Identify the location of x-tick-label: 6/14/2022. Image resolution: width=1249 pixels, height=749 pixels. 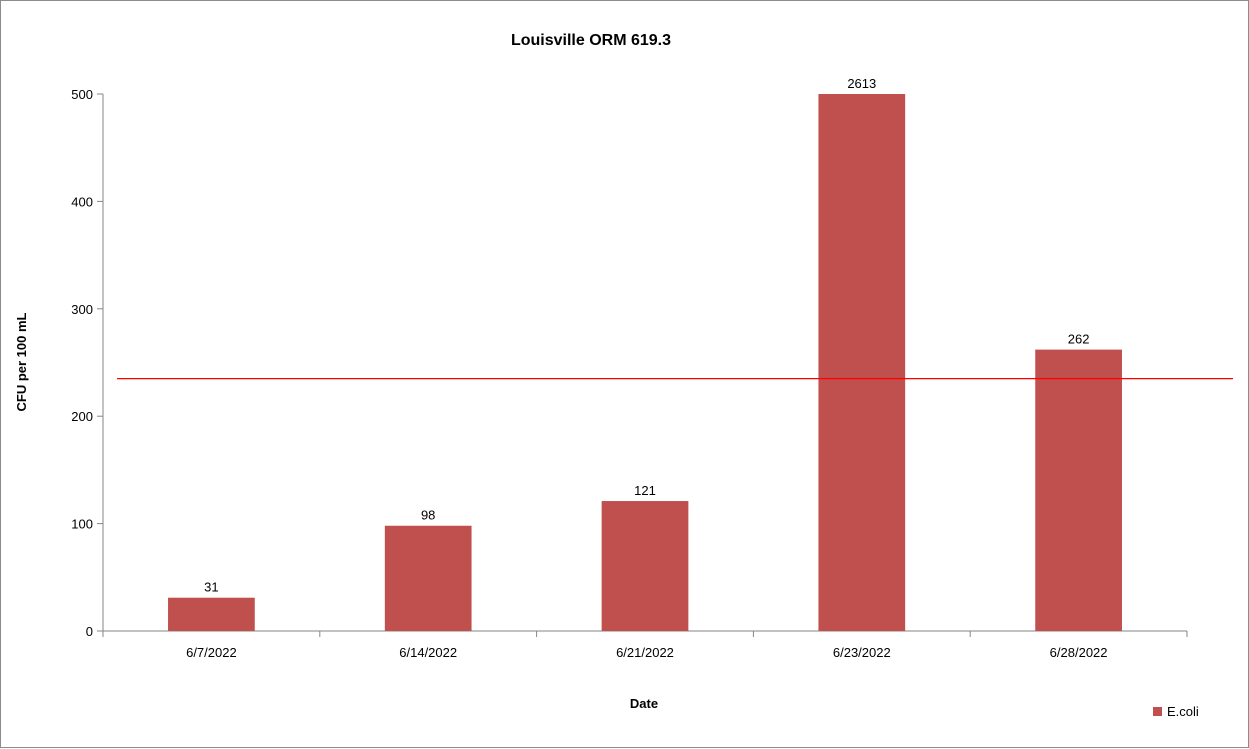
(428, 652).